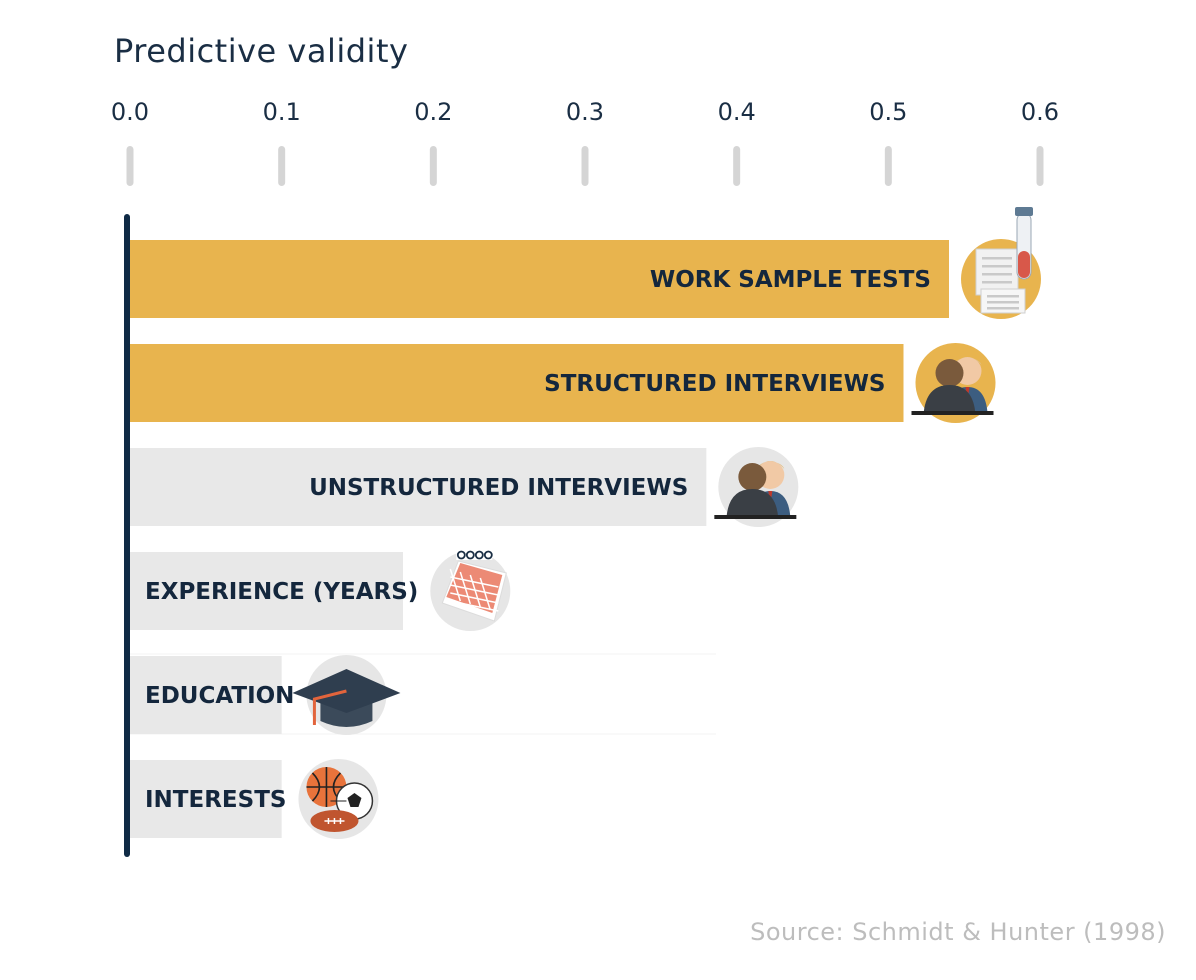 The height and width of the screenshot is (980, 1196). What do you see at coordinates (888, 112) in the screenshot?
I see `tick-label: 0.5` at bounding box center [888, 112].